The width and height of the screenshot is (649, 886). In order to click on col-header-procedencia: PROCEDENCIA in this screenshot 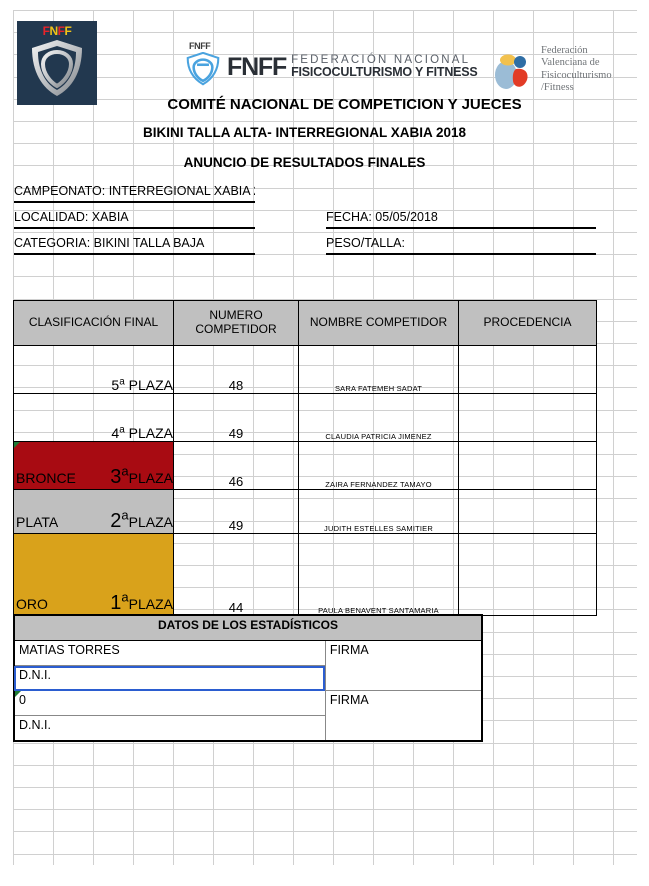, I will do `click(527, 323)`.